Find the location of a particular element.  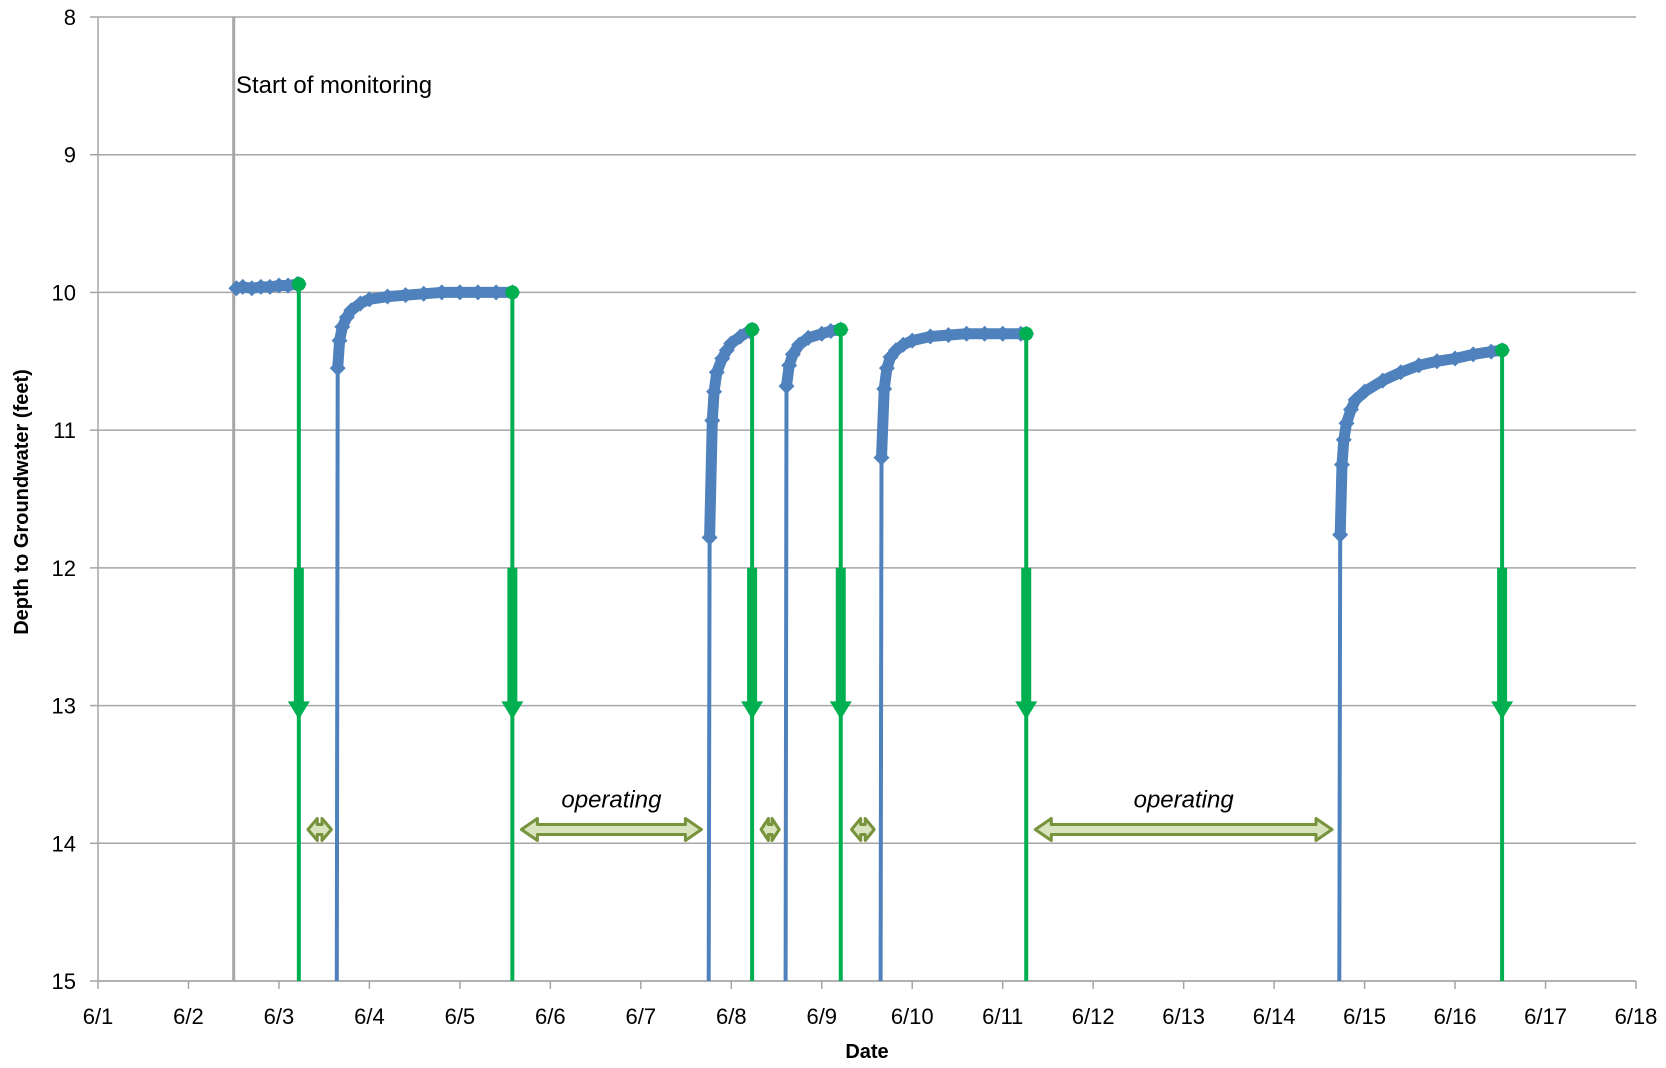

x-tick-label-6-9: 6/9 is located at coordinates (821, 1016).